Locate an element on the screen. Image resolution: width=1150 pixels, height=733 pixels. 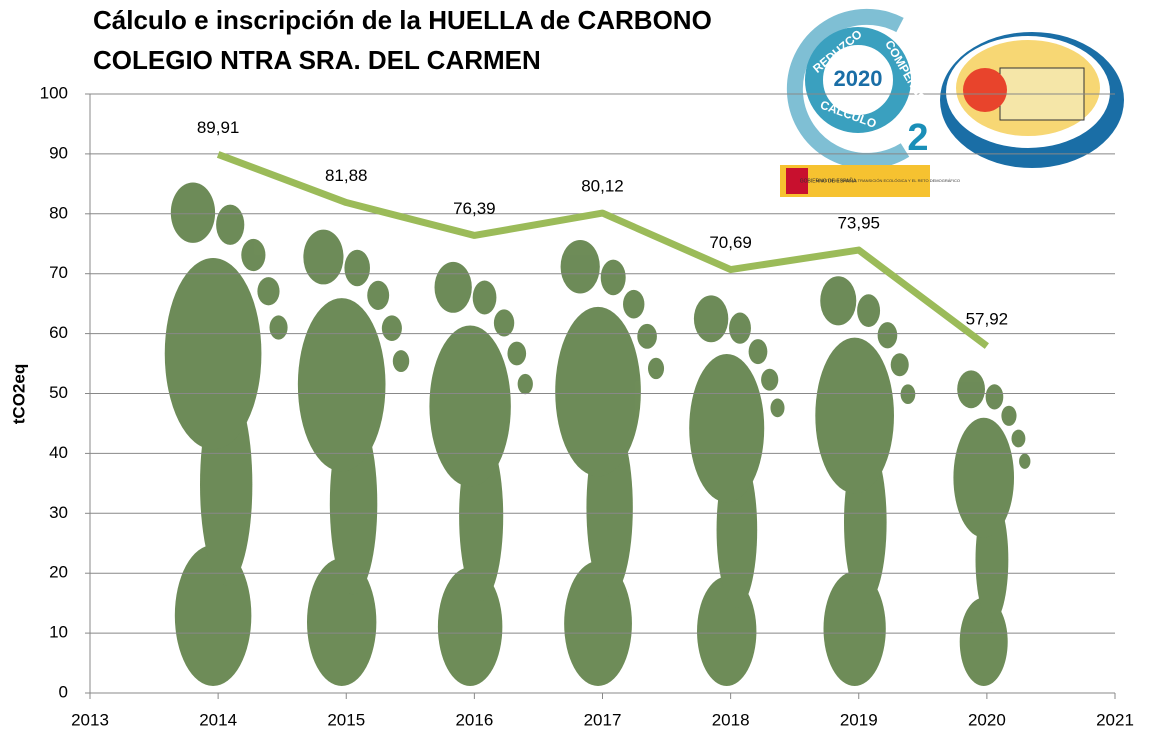
logo-shield is located at coordinates (797, 181).